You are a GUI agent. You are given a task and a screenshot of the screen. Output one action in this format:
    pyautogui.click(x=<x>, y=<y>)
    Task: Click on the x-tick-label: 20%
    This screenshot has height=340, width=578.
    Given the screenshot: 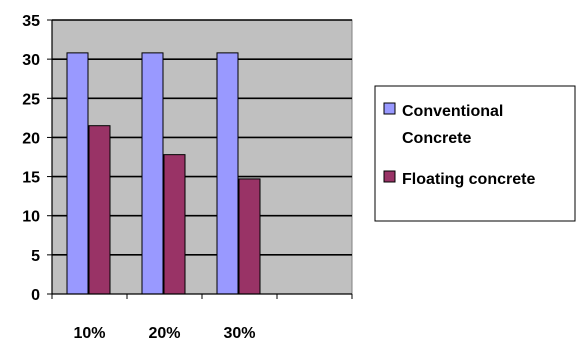 What is the action you would take?
    pyautogui.click(x=164, y=332)
    